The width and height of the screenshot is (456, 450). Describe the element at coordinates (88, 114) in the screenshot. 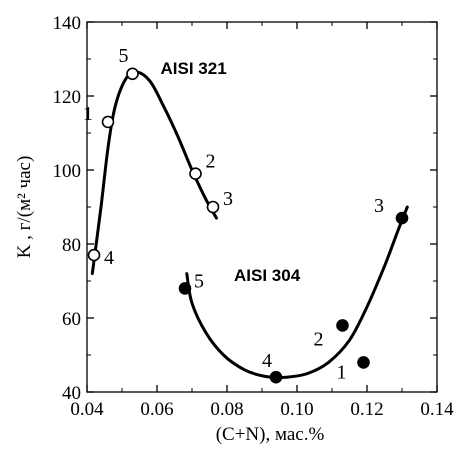

I see `point-label-aisi-321: 1` at that location.